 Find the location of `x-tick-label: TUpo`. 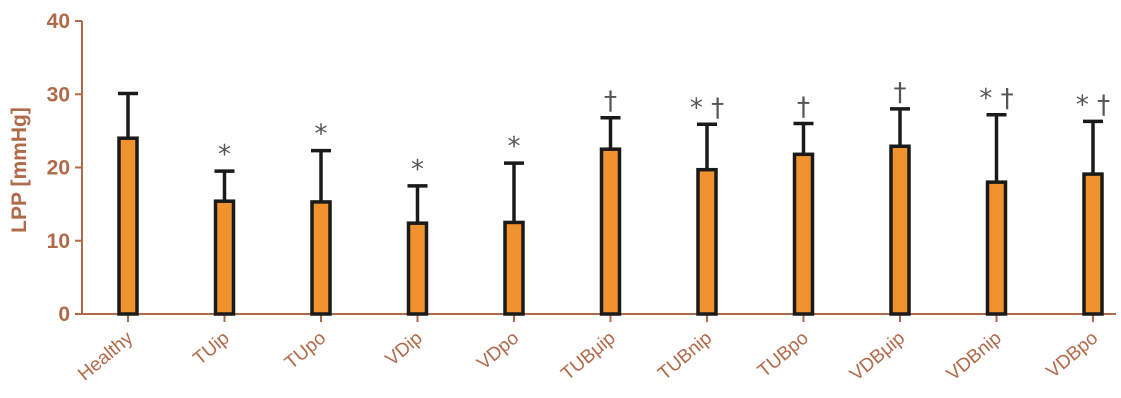

x-tick-label: TUpo is located at coordinates (305, 351).